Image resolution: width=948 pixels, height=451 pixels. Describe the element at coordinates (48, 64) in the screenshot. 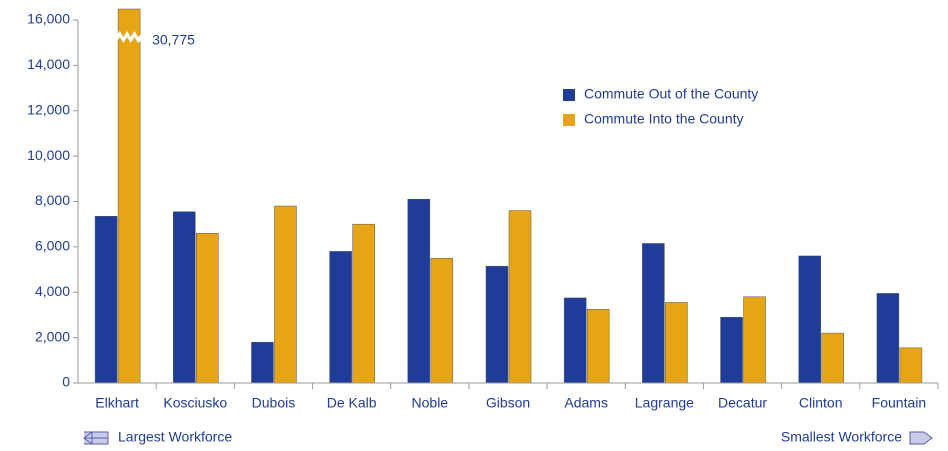

I see `y-tick-label: 14,000` at that location.